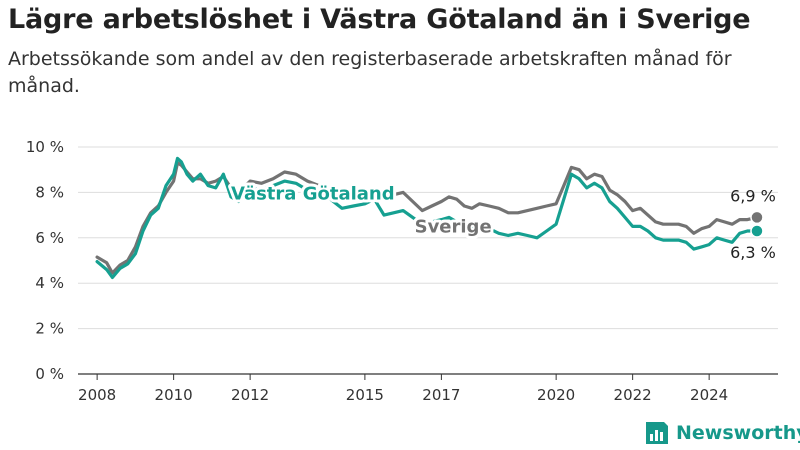 The width and height of the screenshot is (800, 450). Describe the element at coordinates (250, 395) in the screenshot. I see `x-tick-label: 2012` at that location.